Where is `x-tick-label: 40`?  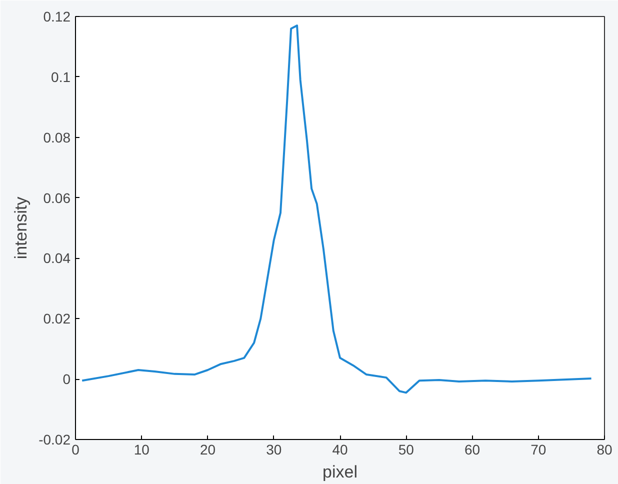
x-tick-label: 40 is located at coordinates (340, 450).